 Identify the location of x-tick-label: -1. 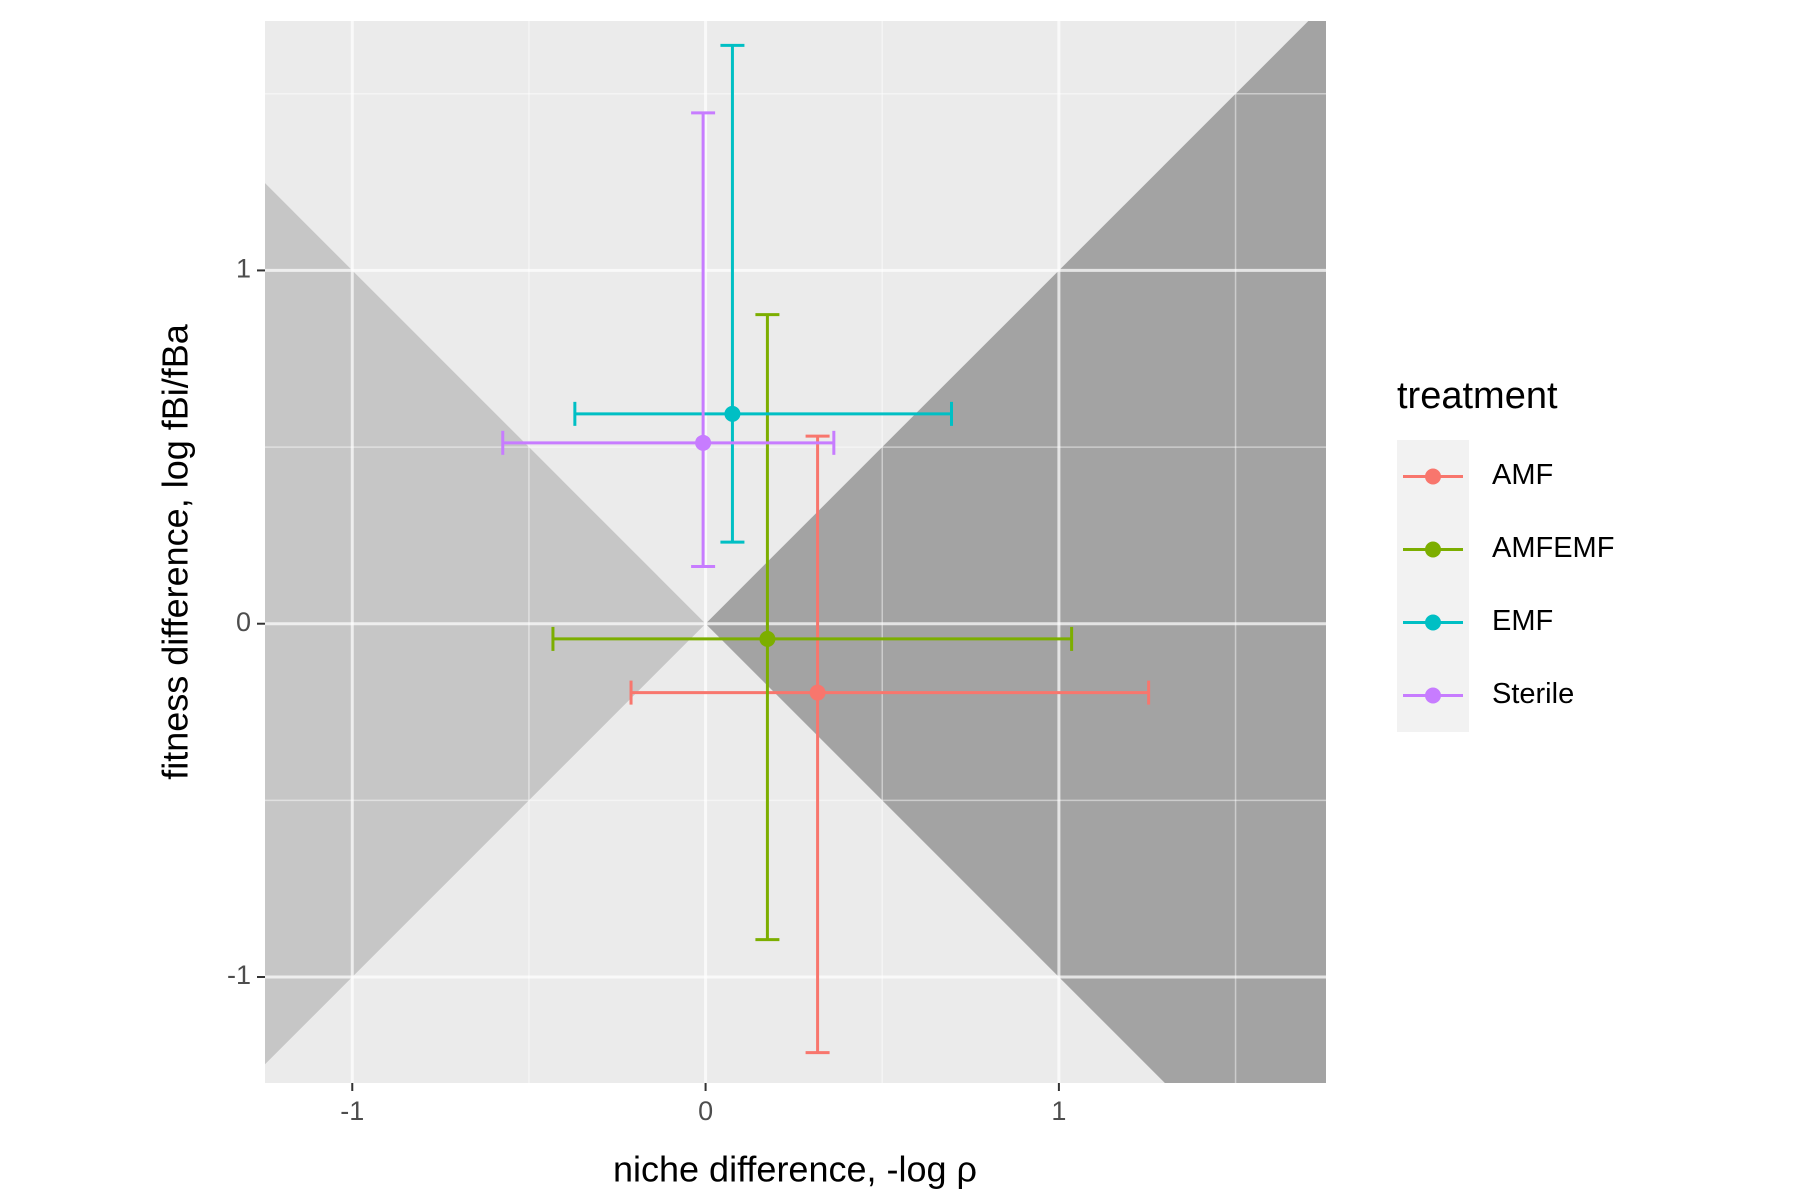
(352, 1111).